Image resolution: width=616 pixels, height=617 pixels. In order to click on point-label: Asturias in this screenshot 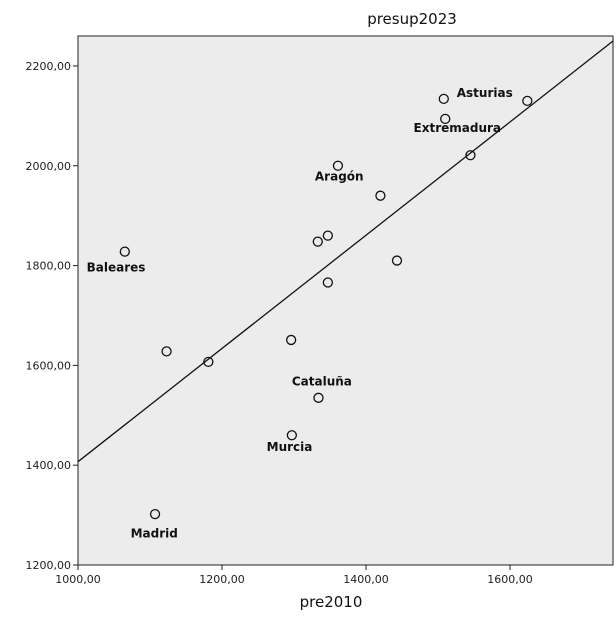, I will do `click(485, 93)`.